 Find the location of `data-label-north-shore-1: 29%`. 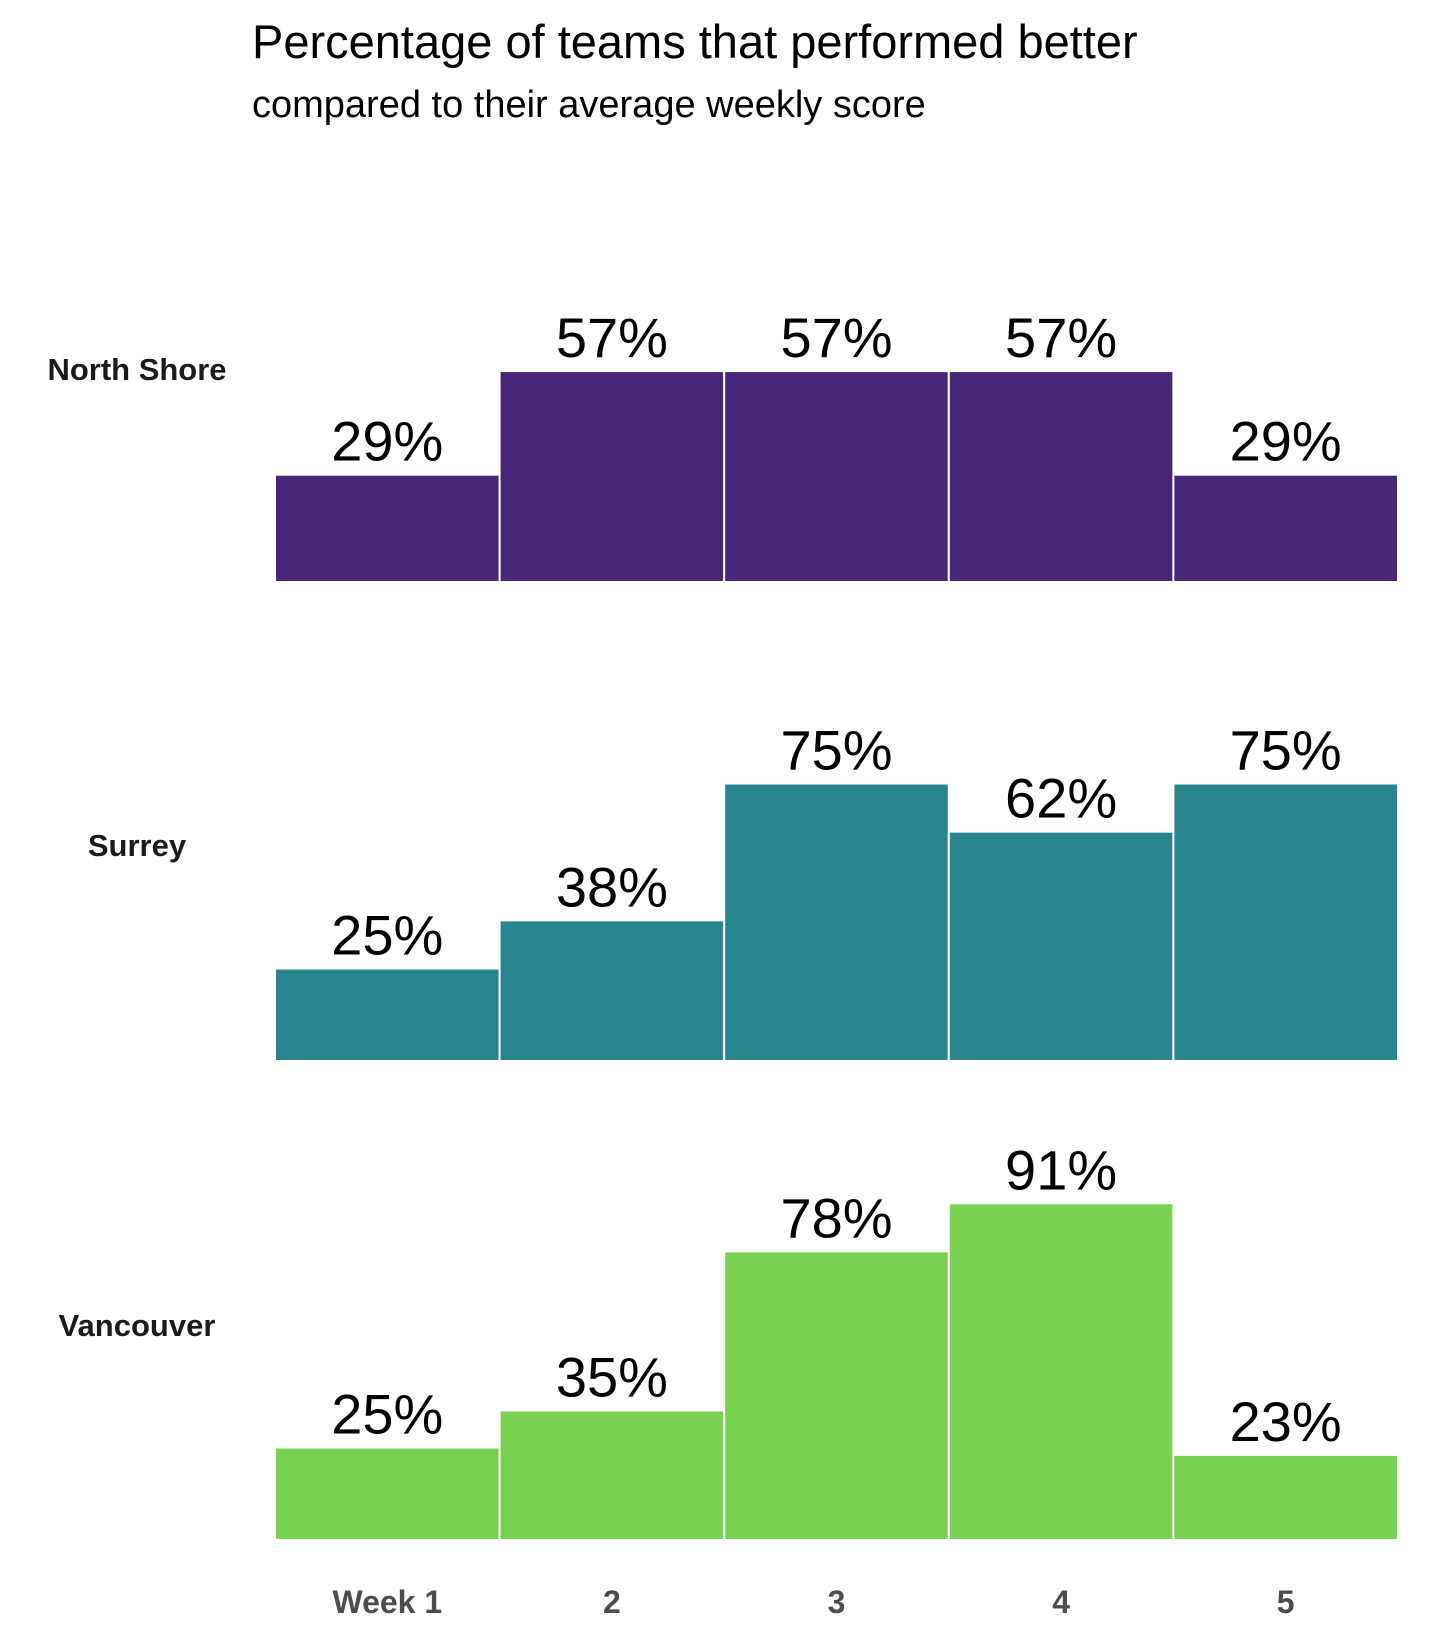

data-label-north-shore-1: 29% is located at coordinates (387, 441).